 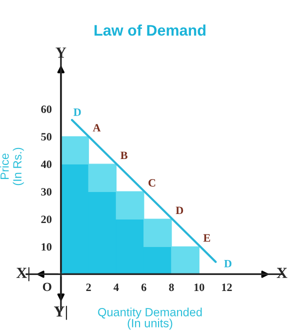 What do you see at coordinates (46, 164) in the screenshot?
I see `y-tick-label: 40` at bounding box center [46, 164].